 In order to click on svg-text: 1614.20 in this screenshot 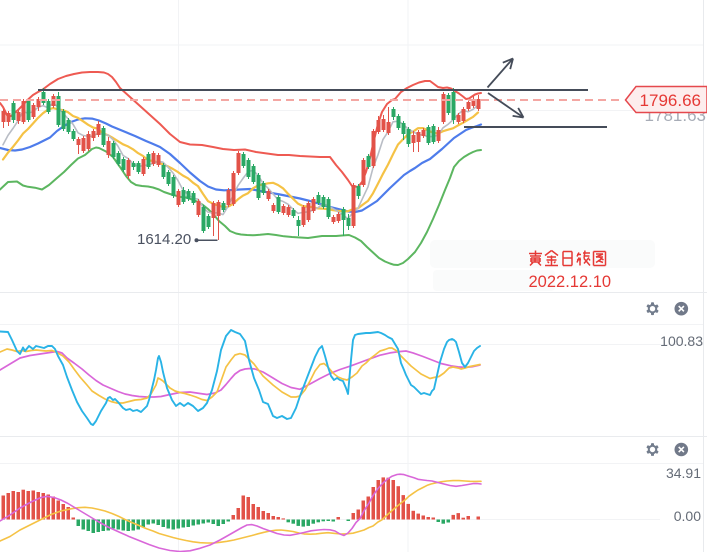, I will do `click(164, 239)`.